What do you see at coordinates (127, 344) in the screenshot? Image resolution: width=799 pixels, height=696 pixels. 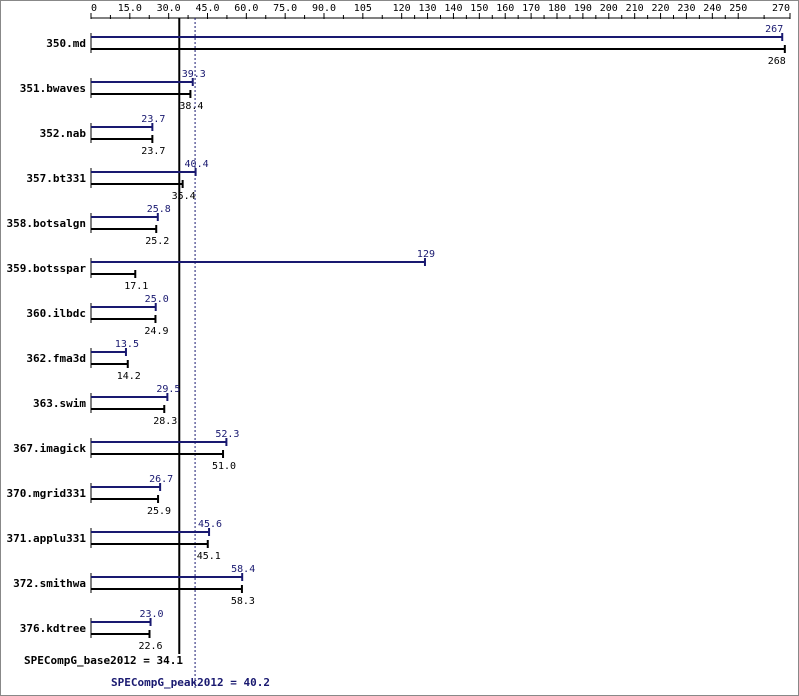 I see `peak-value-label: 13.5` at bounding box center [127, 344].